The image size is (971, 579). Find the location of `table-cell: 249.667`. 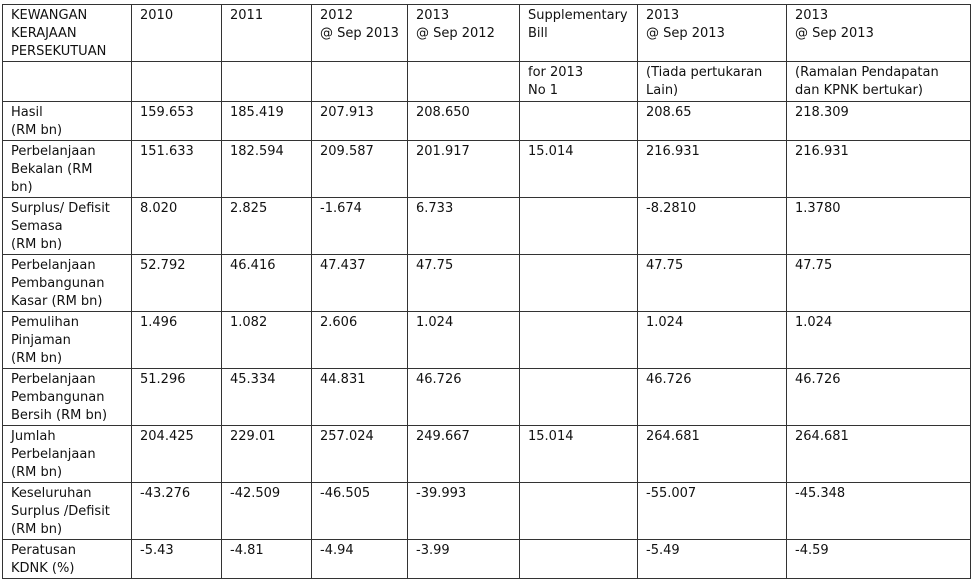

table-cell: 249.667 is located at coordinates (463, 454).